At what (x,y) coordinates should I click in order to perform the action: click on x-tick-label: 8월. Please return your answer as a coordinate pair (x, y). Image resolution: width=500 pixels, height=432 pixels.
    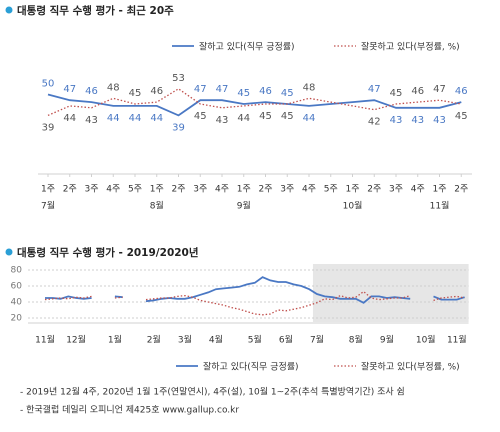
    Looking at the image, I should click on (356, 340).